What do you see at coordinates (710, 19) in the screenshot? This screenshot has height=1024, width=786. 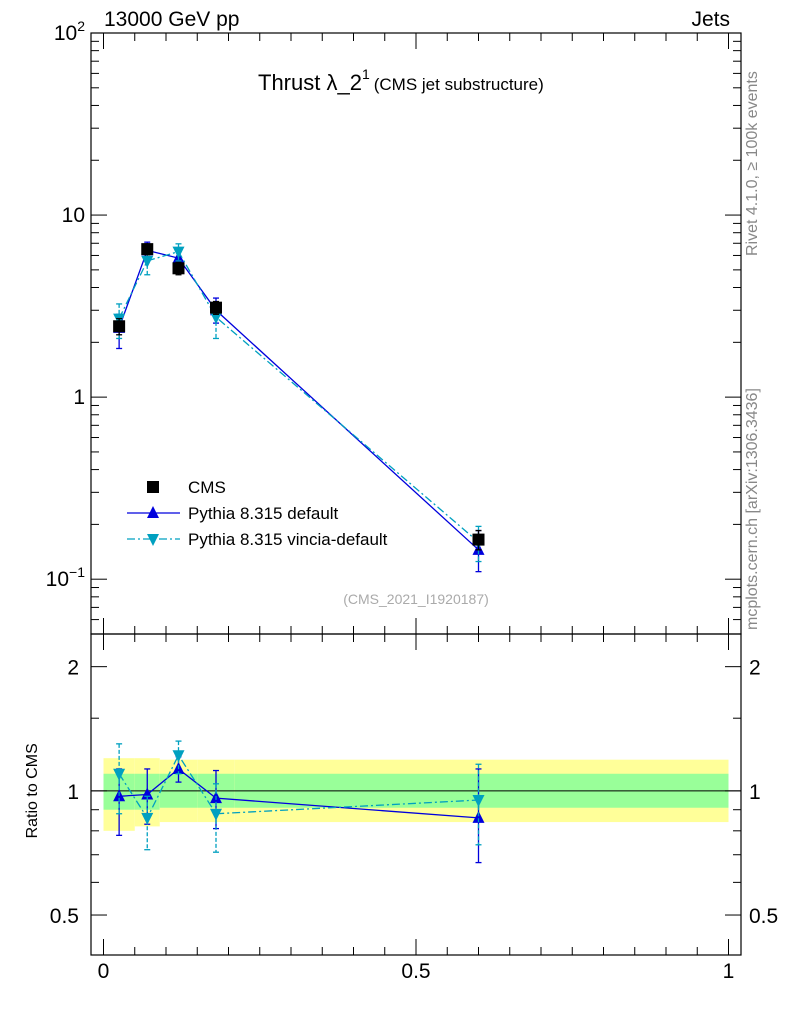 I see `header-category: Jets` at bounding box center [710, 19].